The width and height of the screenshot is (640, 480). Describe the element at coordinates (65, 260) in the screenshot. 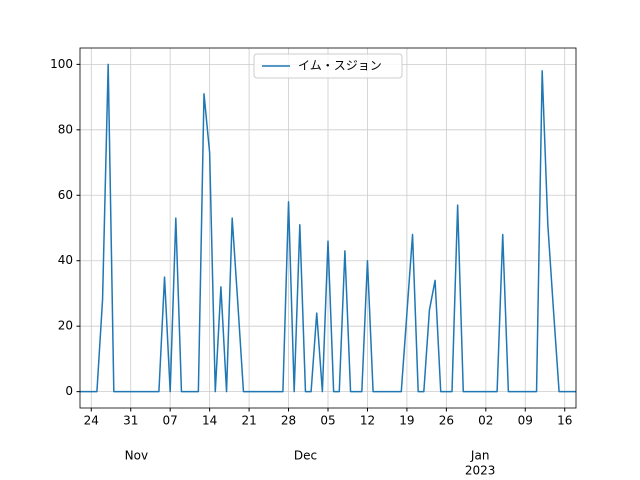

I see `y-tick-label: 40` at that location.